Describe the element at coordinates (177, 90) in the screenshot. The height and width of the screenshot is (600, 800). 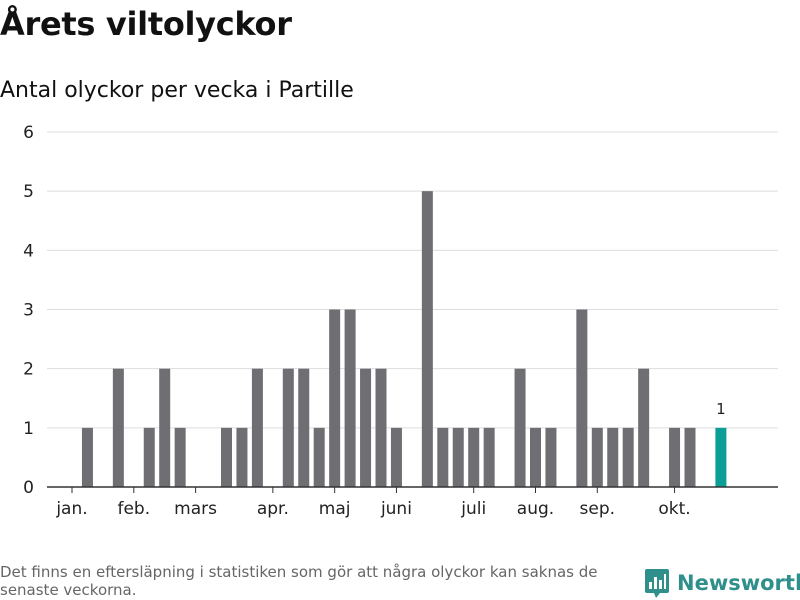
I see `chart-subtitle: Antal olyckor per vecka i Partille` at that location.